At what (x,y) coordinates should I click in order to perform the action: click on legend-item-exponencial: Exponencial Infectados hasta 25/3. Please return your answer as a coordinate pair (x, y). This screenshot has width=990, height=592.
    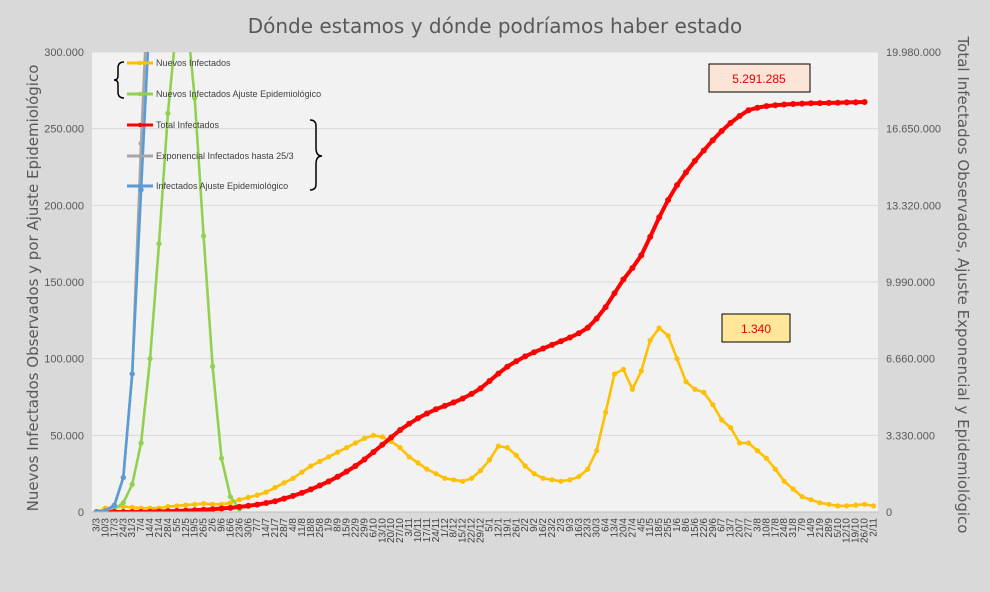
    Looking at the image, I should click on (210, 156).